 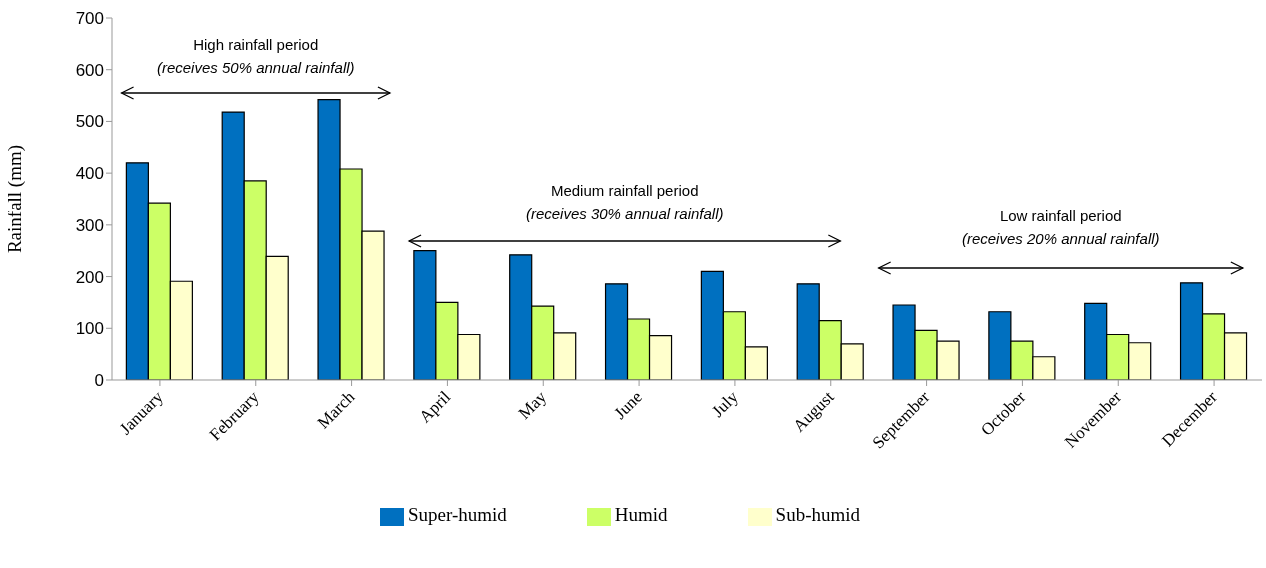 I want to click on x-tick-label: May, so click(x=532, y=405).